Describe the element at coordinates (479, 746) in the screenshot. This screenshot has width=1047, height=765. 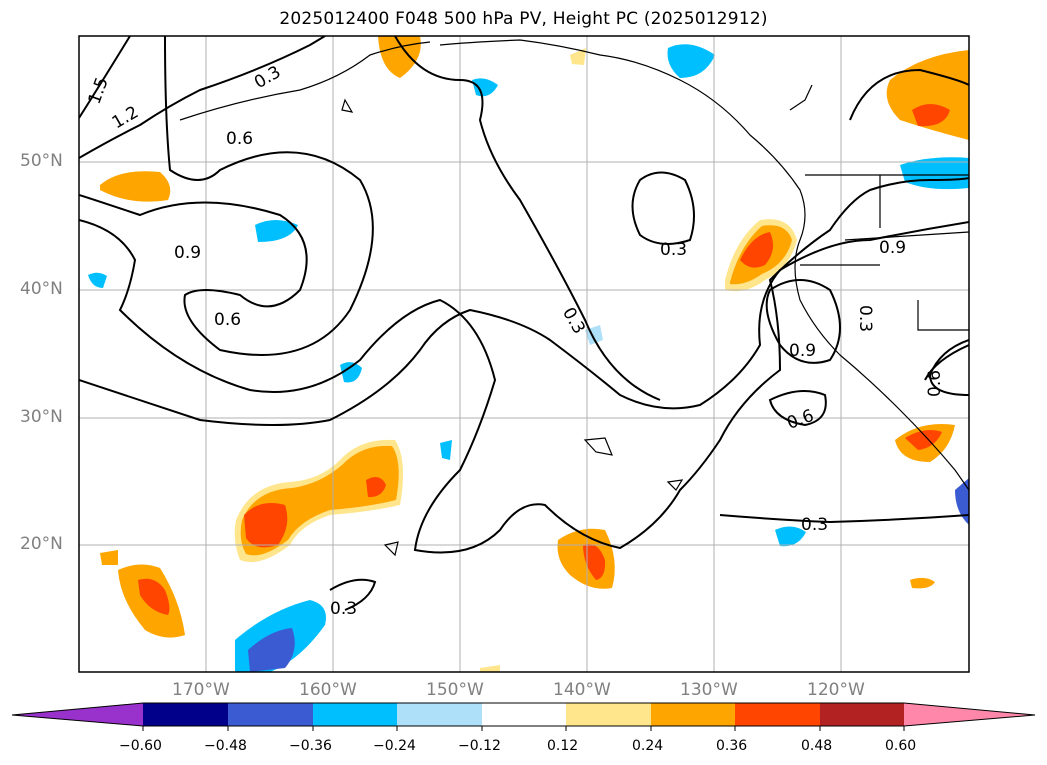
I see `colorbar-tick-label: −0.12` at that location.